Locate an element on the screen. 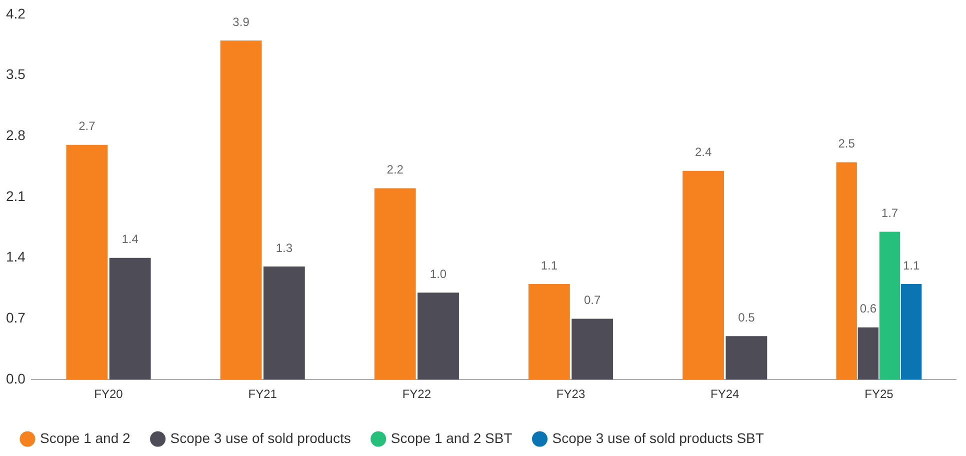 This screenshot has width=966, height=456. data-label: 0.5 is located at coordinates (747, 317).